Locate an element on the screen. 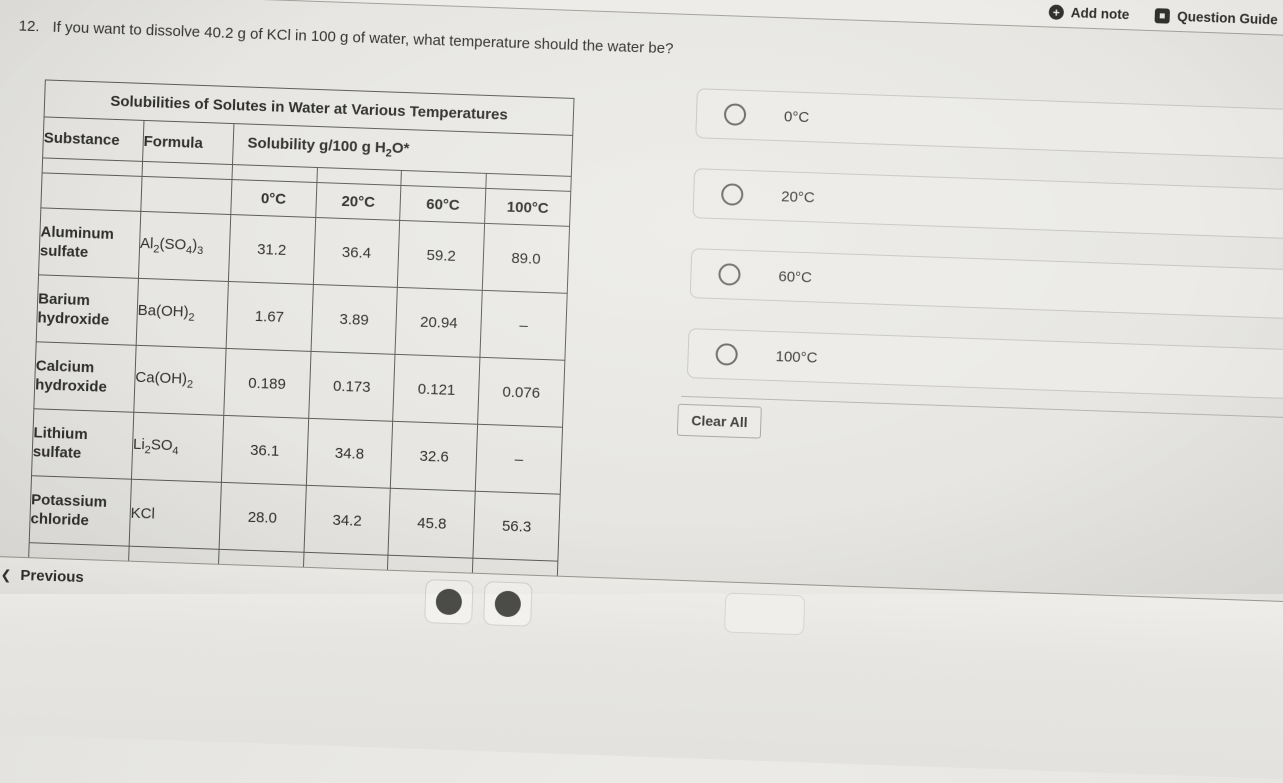 The width and height of the screenshot is (1283, 783). option-label: 20°C is located at coordinates (798, 196).